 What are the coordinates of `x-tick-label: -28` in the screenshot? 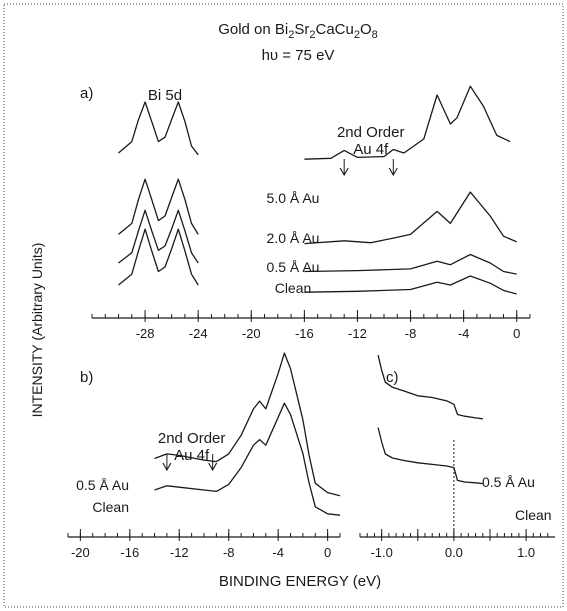 It's located at (145, 333).